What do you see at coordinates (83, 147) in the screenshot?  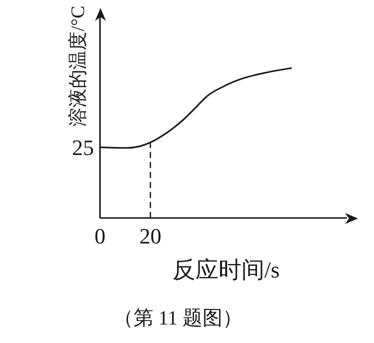 I see `annotation: 25` at bounding box center [83, 147].